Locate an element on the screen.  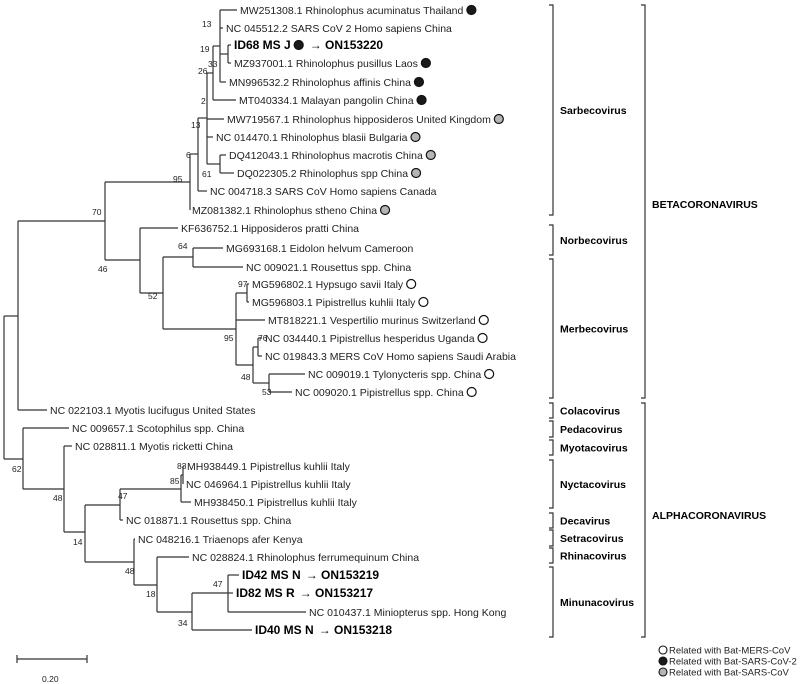
bootstrap-value: 18 is located at coordinates (151, 594).